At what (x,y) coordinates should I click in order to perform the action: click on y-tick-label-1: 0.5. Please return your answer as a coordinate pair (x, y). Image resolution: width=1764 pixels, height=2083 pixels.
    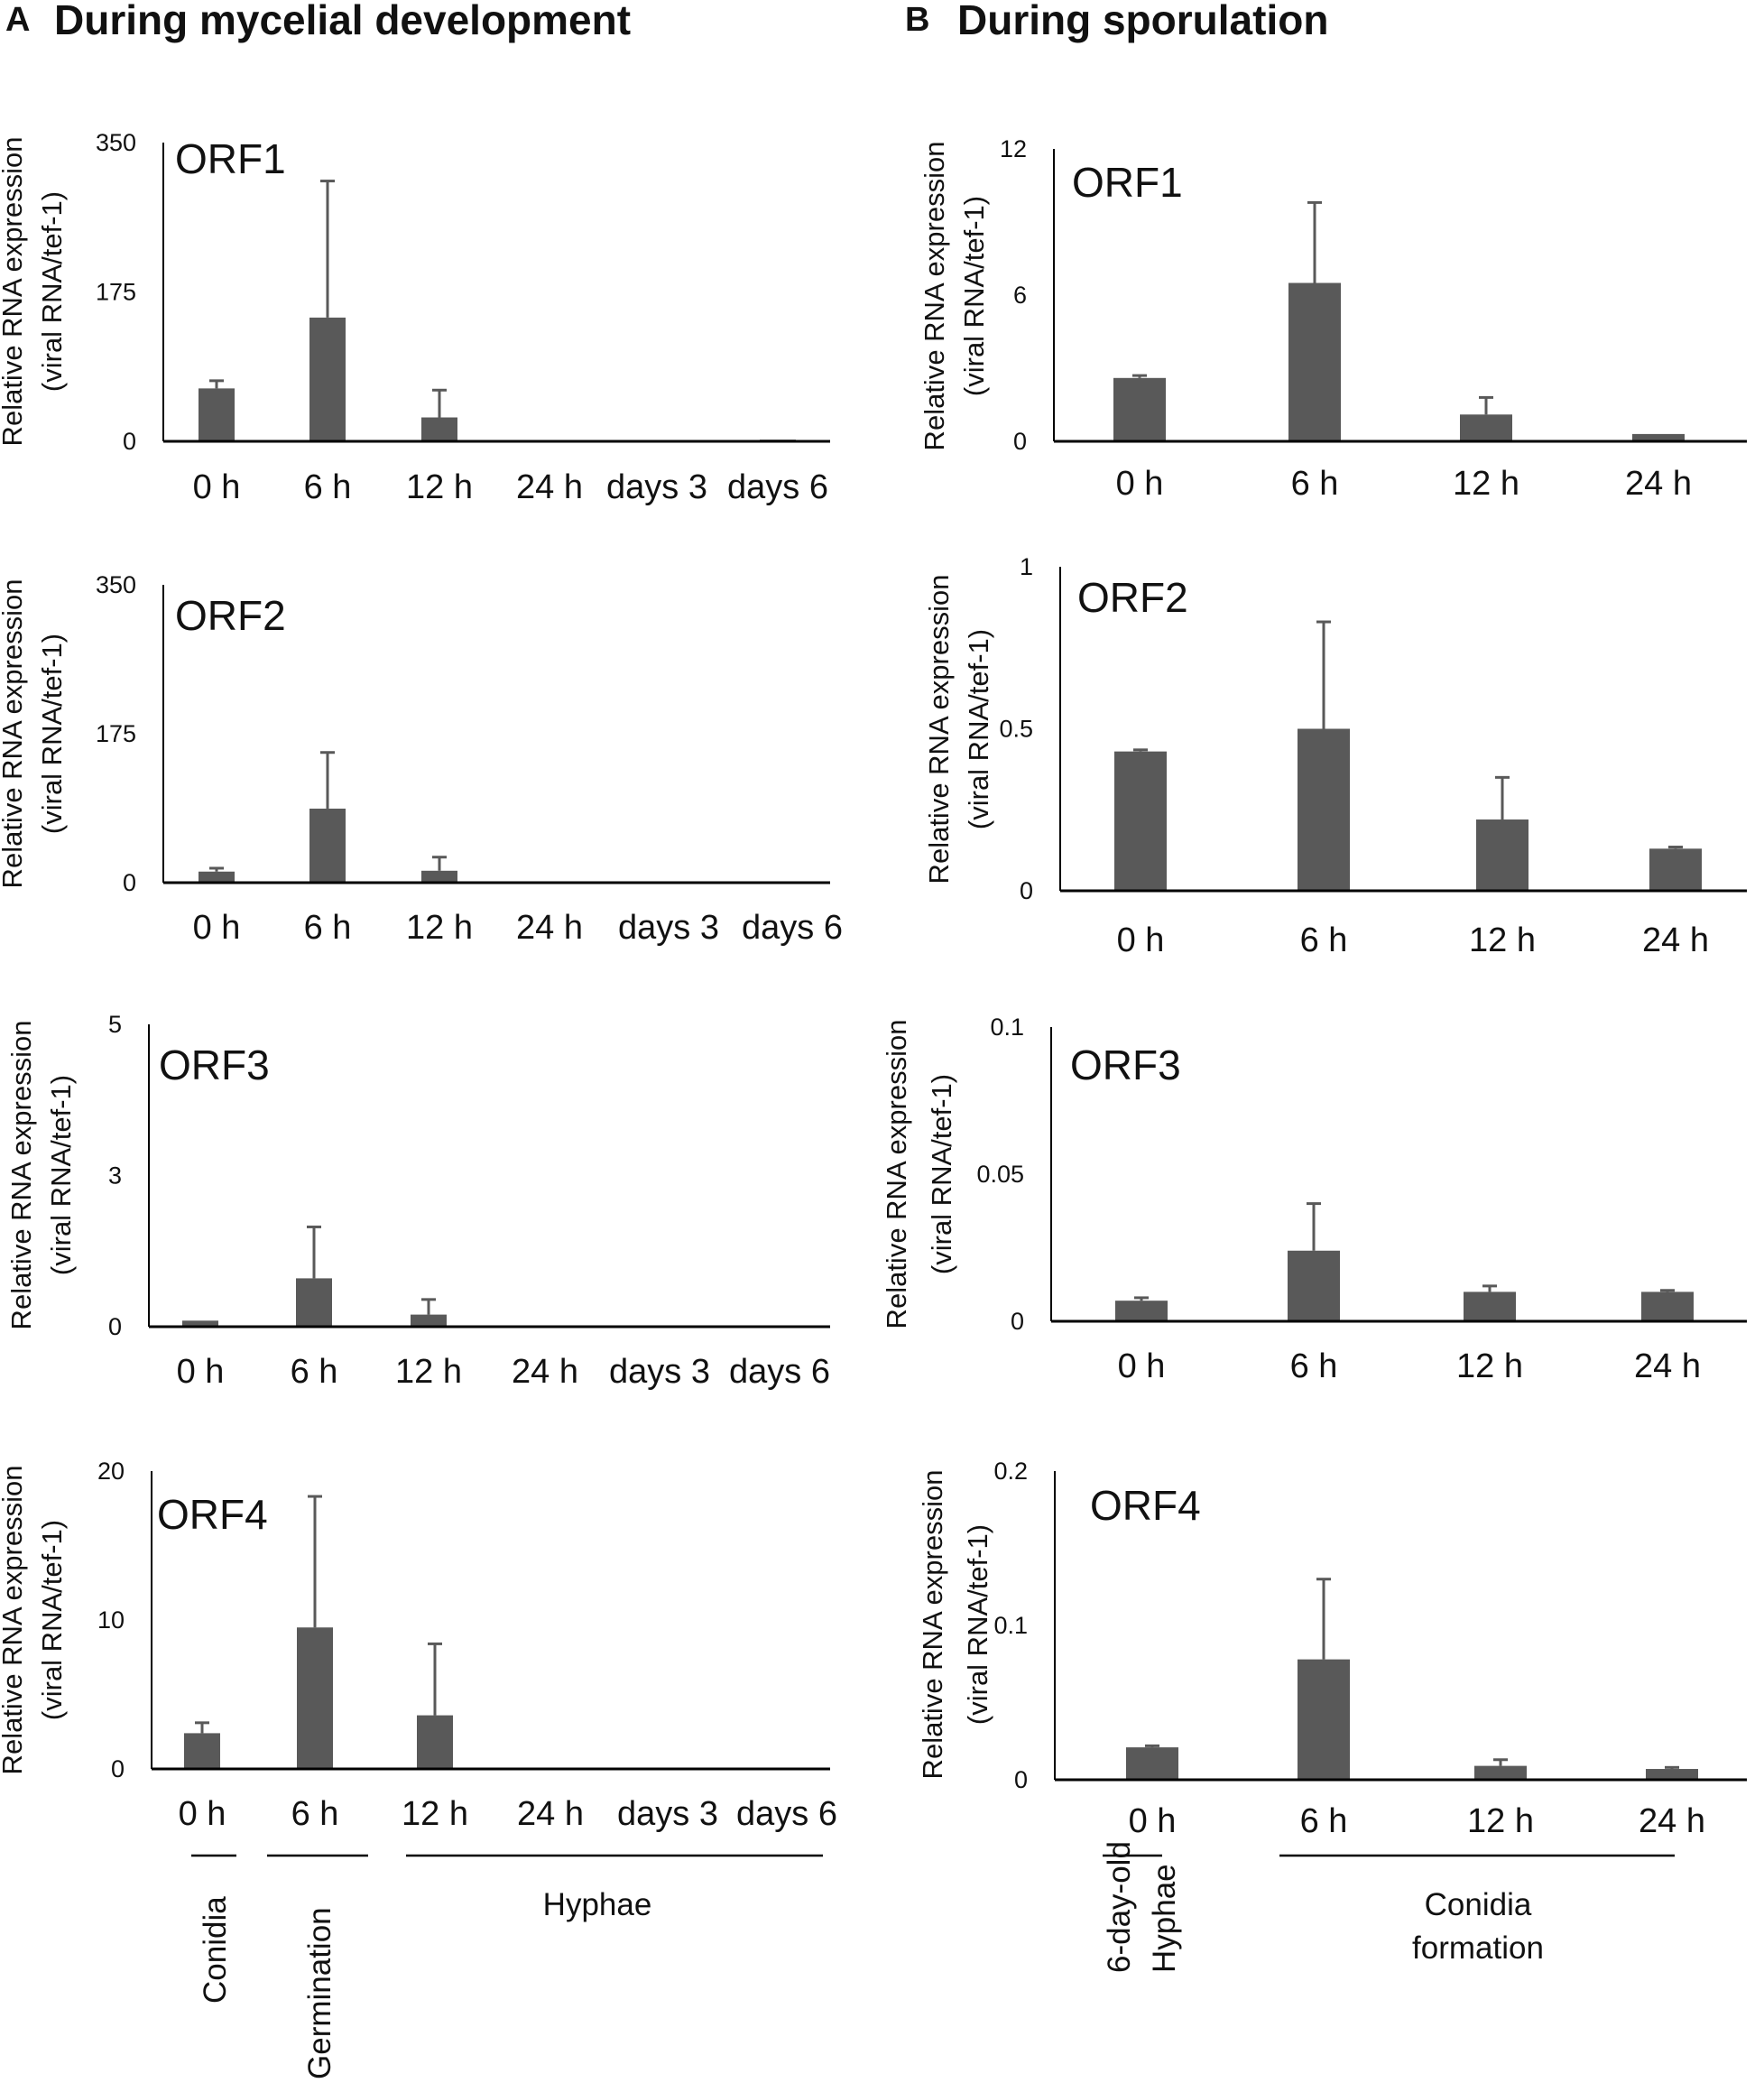
    Looking at the image, I should click on (1016, 729).